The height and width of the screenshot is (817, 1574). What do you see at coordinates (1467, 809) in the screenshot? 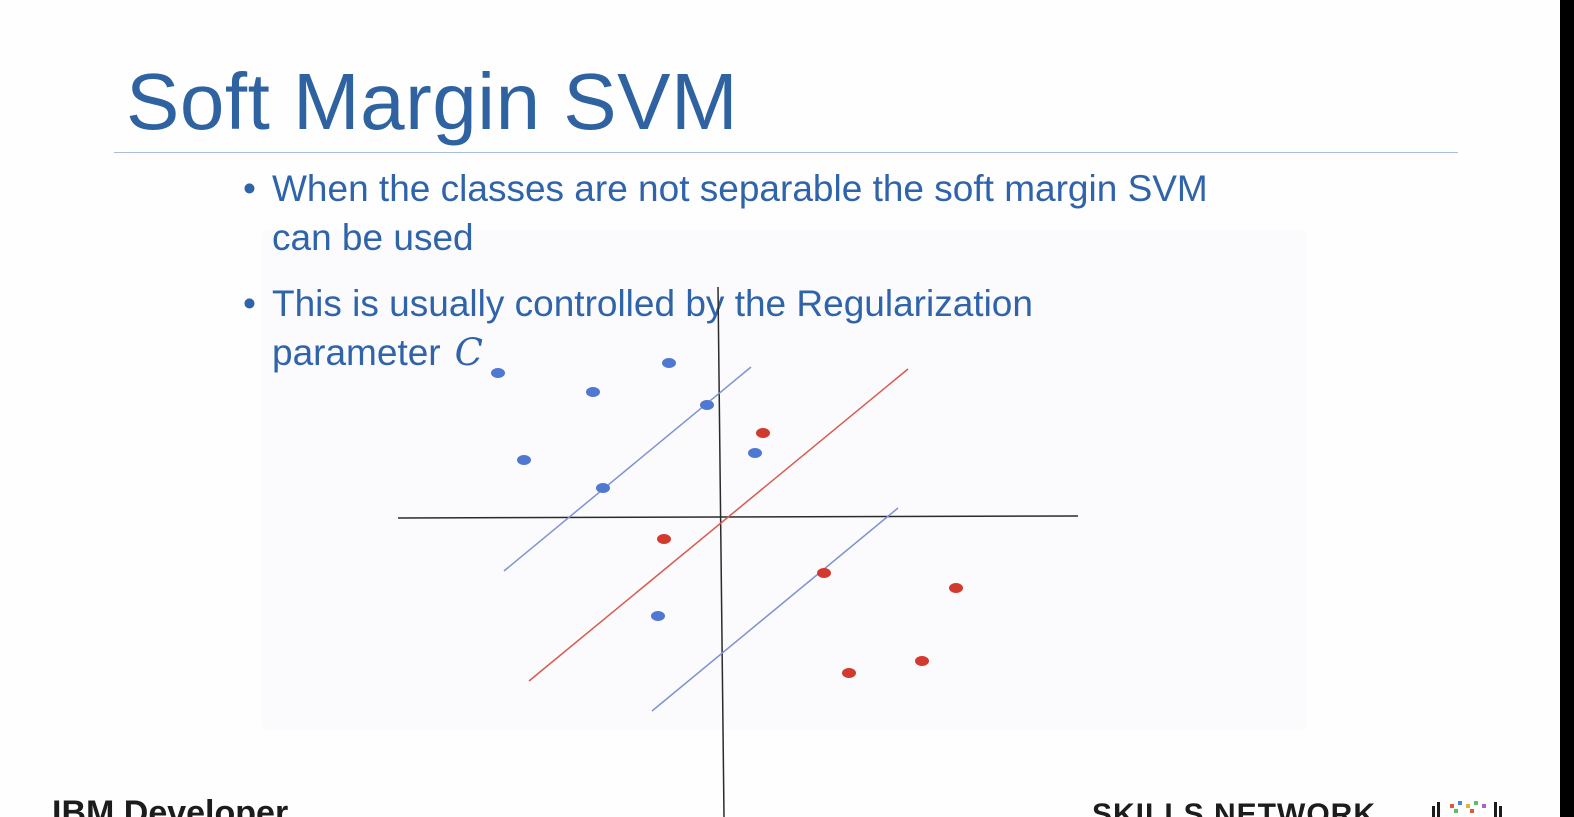
I see `skills-network-mark-icon` at bounding box center [1467, 809].